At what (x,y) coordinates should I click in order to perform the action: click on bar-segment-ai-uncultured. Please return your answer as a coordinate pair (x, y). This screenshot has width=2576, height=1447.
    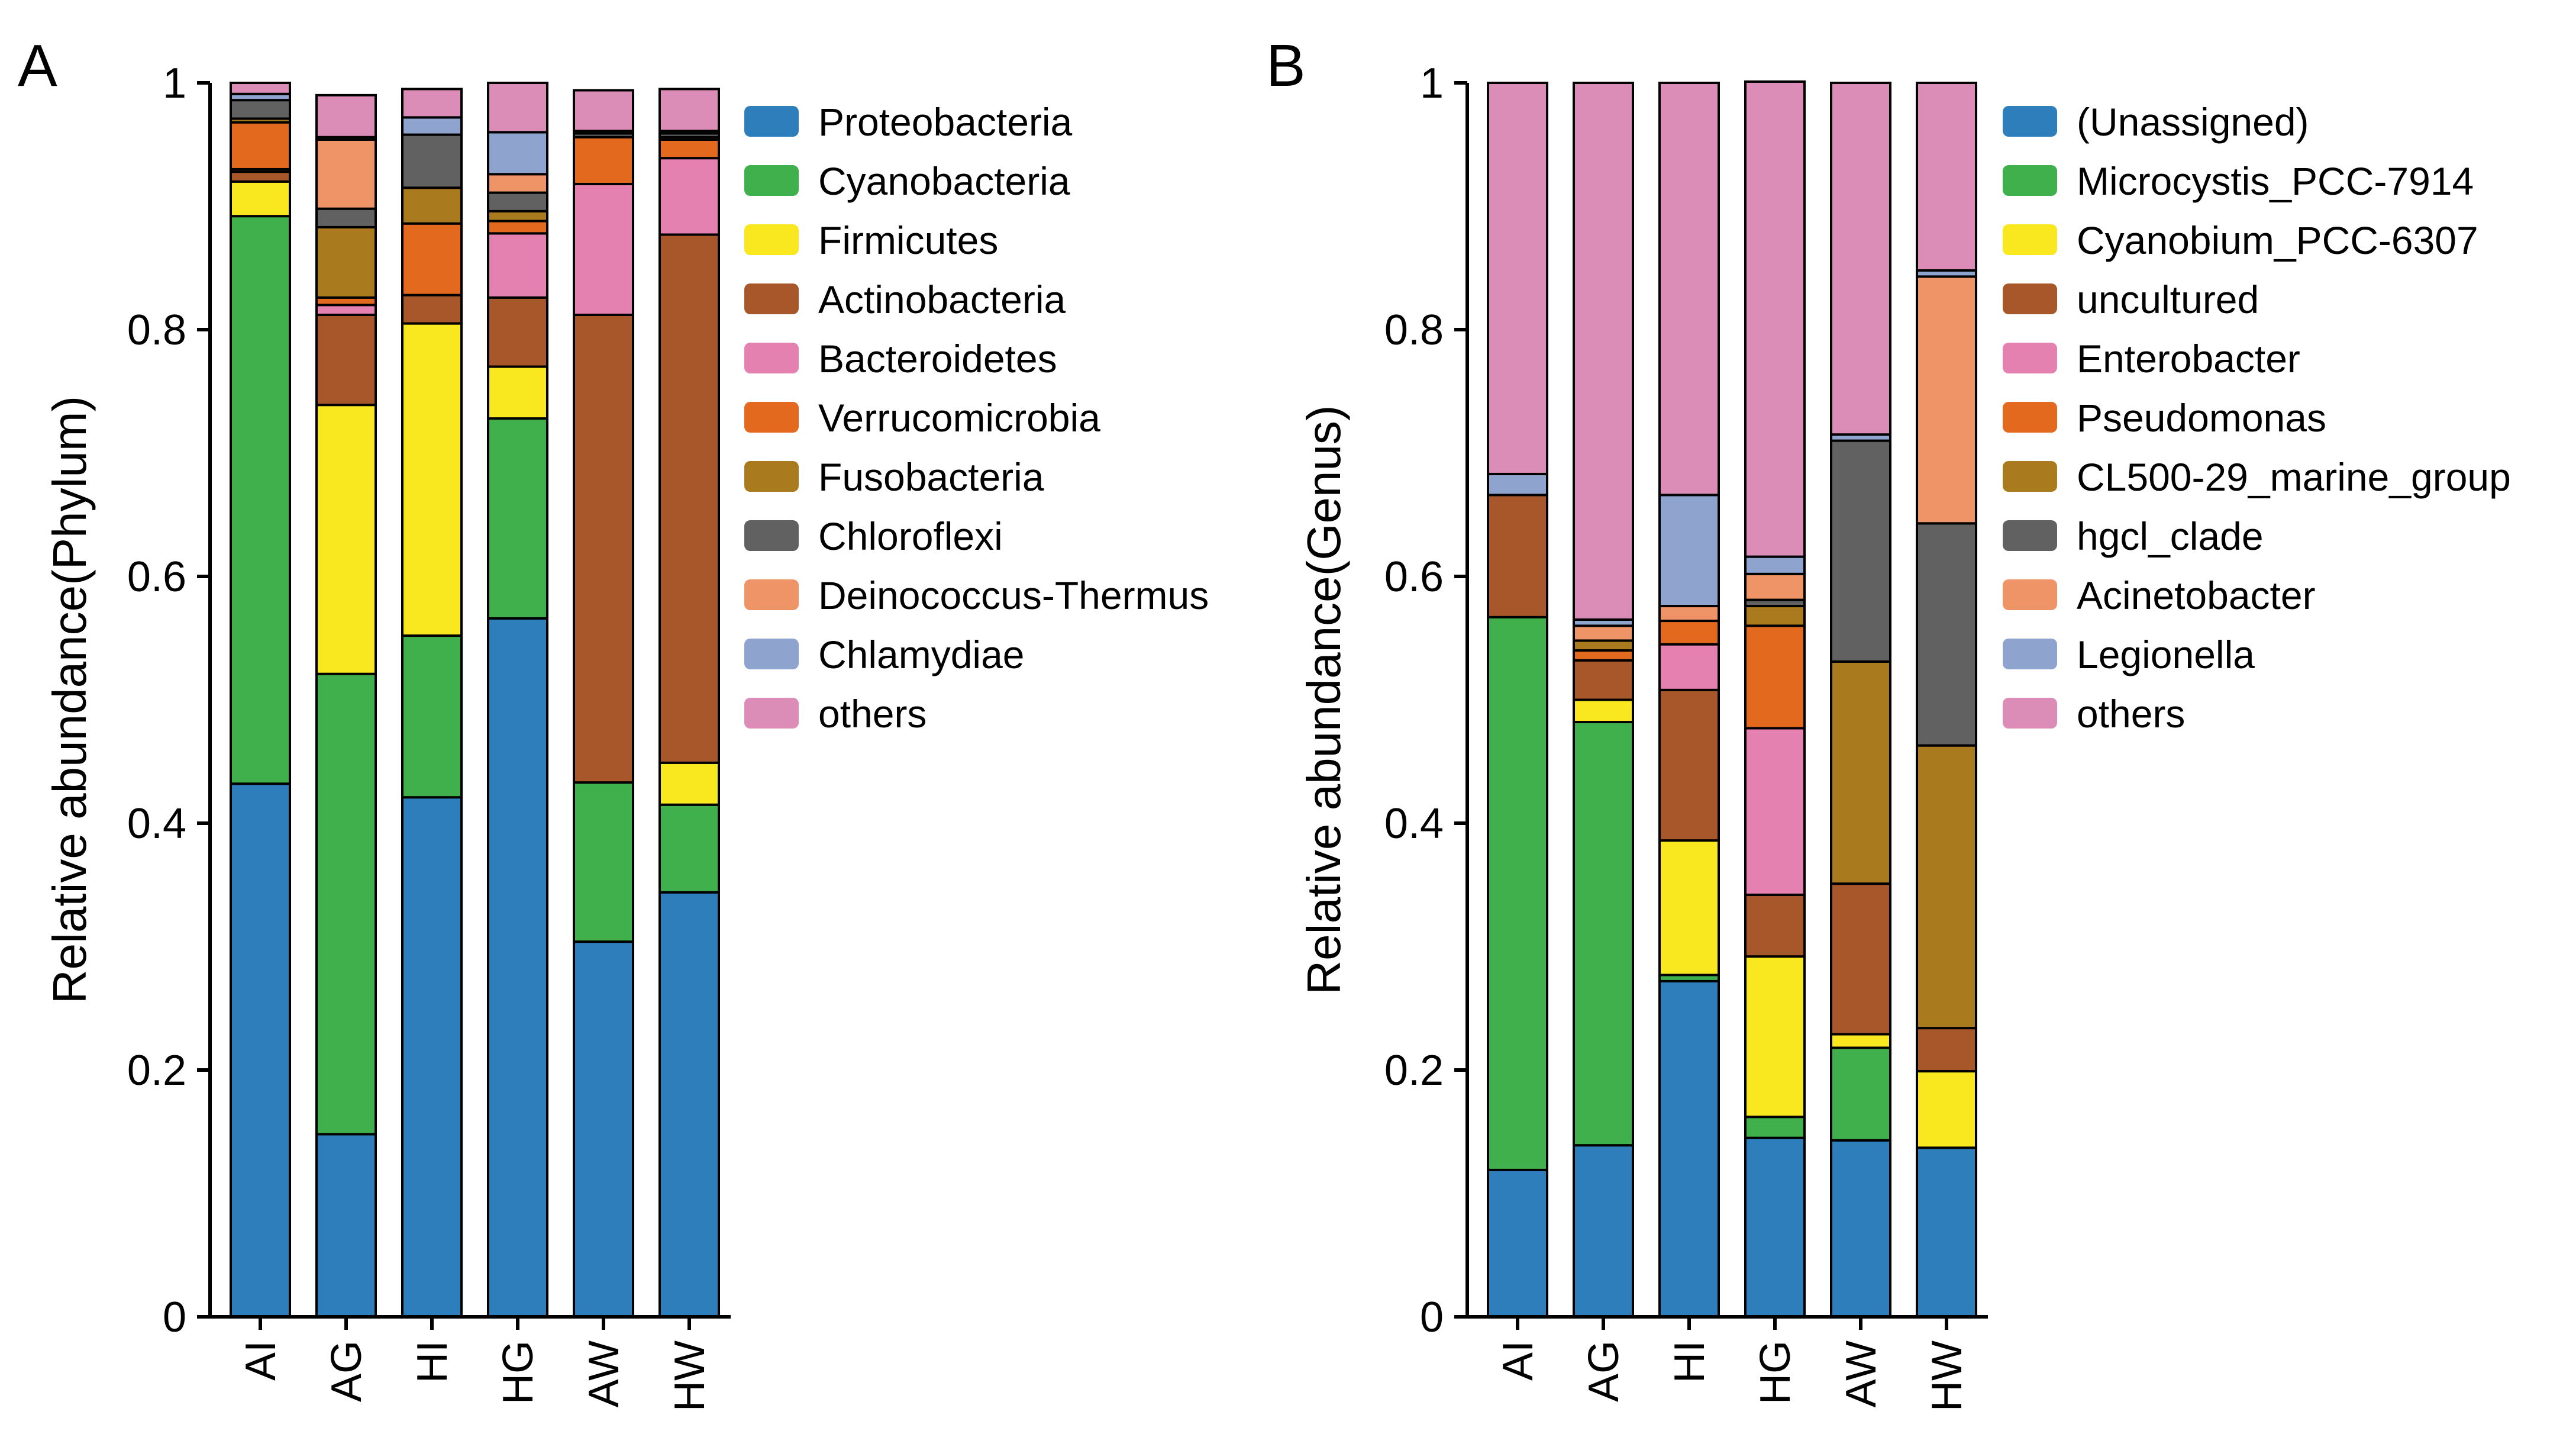
    Looking at the image, I should click on (1517, 556).